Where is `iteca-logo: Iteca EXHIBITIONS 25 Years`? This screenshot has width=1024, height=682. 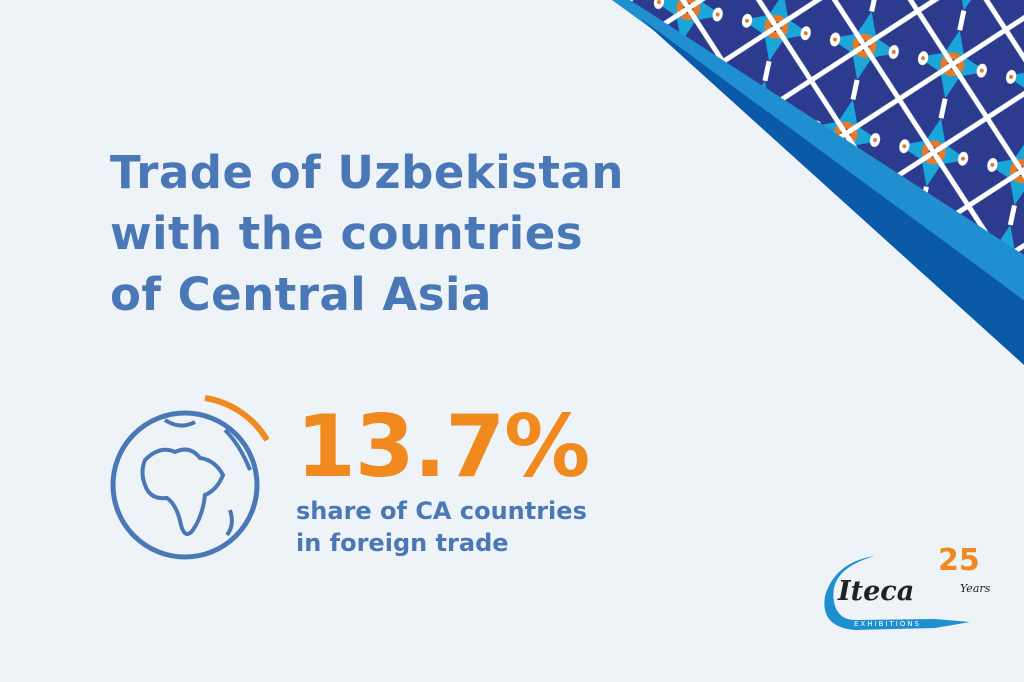
iteca-logo: Iteca EXHIBITIONS 25 Years is located at coordinates (907, 586).